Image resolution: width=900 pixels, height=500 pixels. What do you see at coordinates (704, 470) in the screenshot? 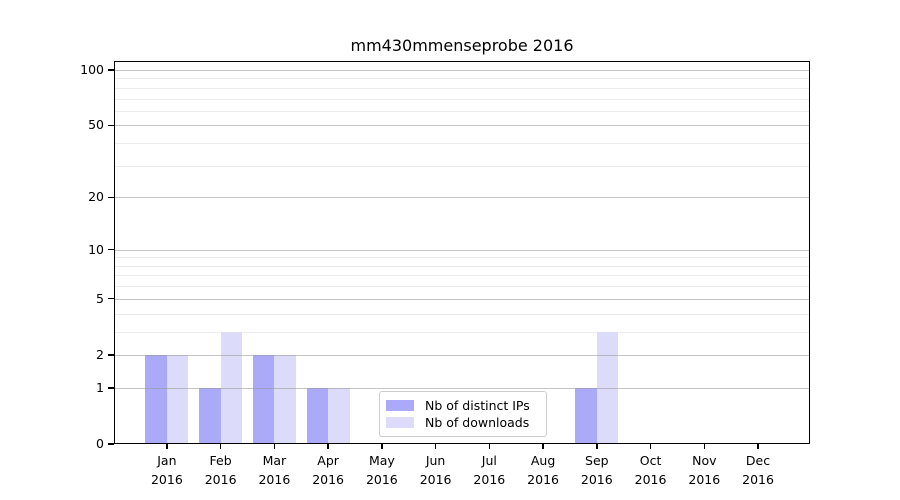
I see `x-tick-label: Nov 2016` at bounding box center [704, 470].